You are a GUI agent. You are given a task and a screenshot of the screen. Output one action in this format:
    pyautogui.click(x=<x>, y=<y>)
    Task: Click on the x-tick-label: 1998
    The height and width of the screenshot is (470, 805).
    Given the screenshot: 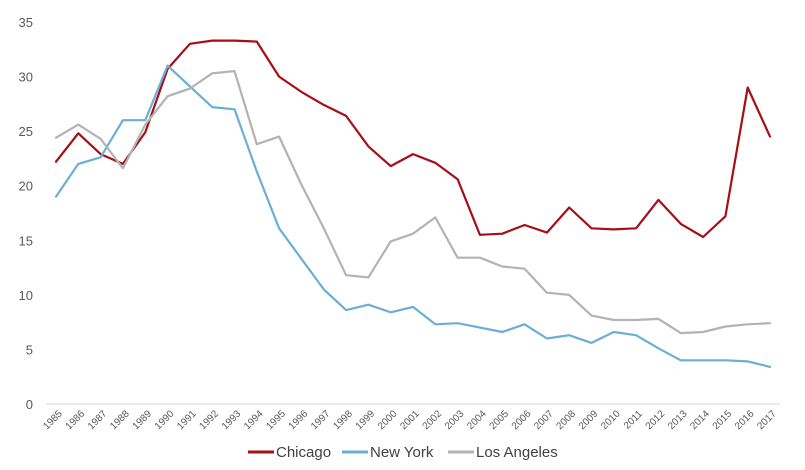 What is the action you would take?
    pyautogui.click(x=343, y=420)
    